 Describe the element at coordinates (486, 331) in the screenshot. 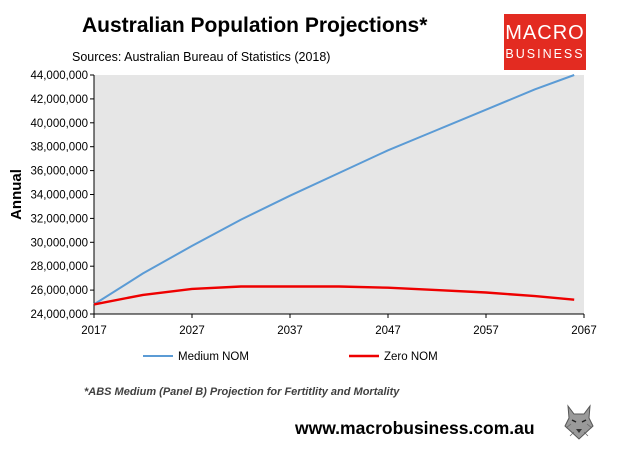

I see `x-tick-label: 2057` at that location.